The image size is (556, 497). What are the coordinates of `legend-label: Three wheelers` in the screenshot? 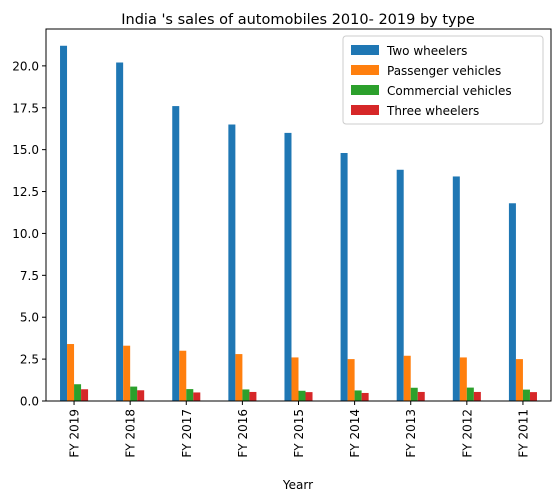 It's located at (432, 111).